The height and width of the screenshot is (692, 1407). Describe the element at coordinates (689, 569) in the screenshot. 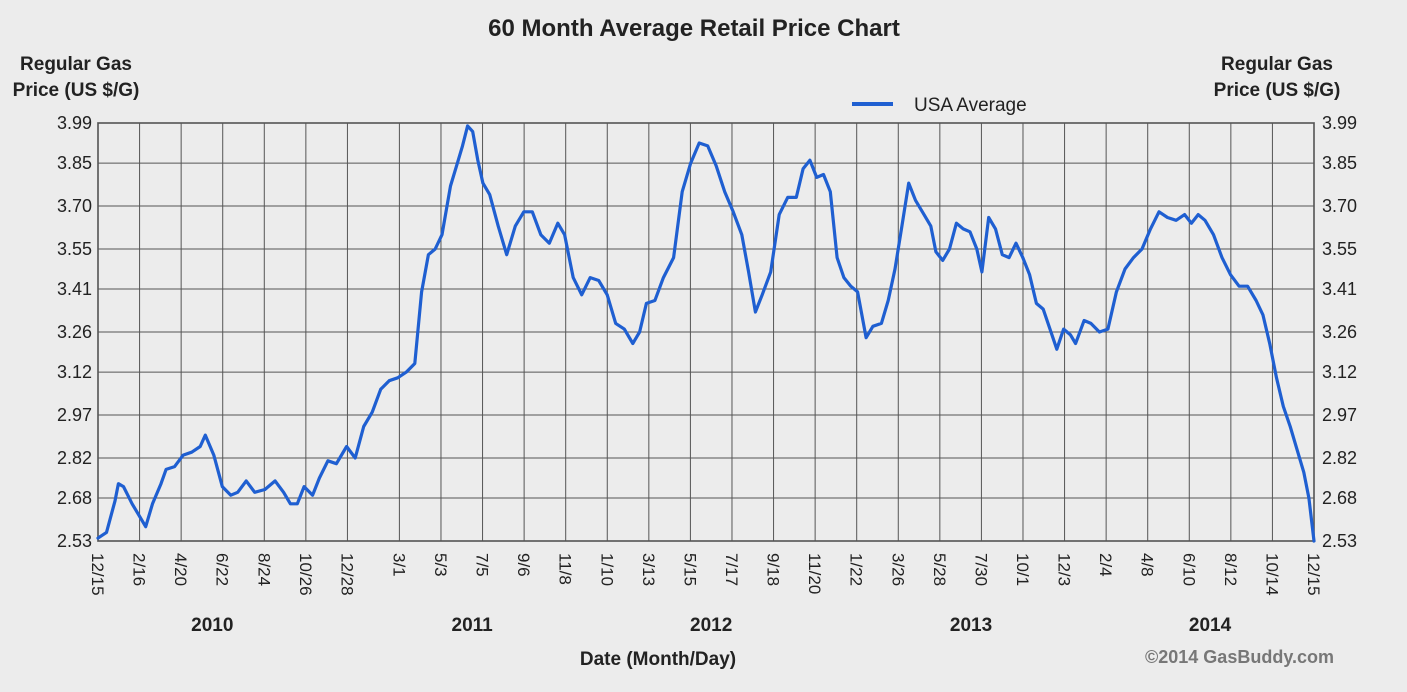

I see `x-tick-label: 5/15` at that location.